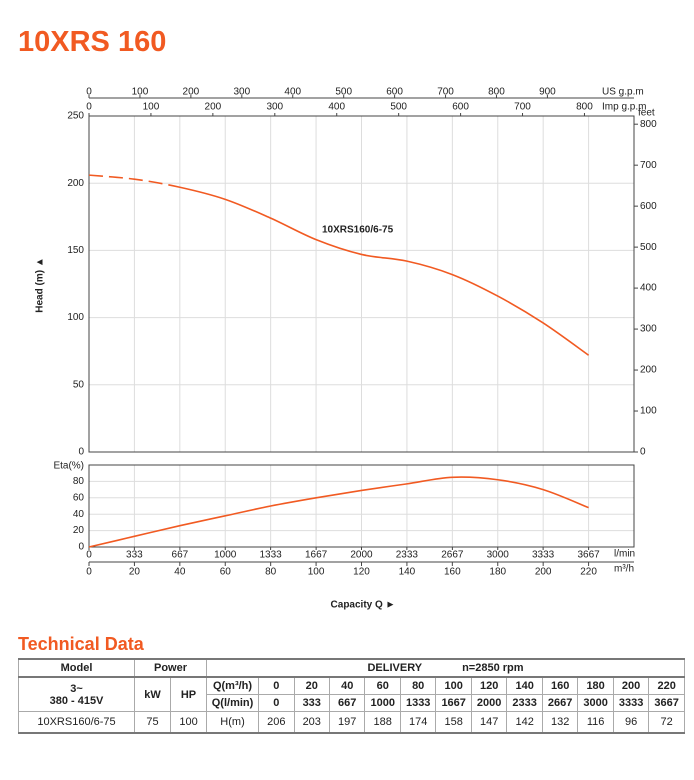  What do you see at coordinates (81, 644) in the screenshot?
I see `table-title: Technical Data` at bounding box center [81, 644].